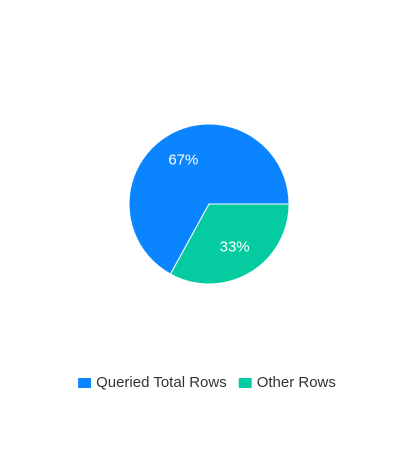 The image size is (414, 459). I want to click on pie-slice-labels: 67% 33%, so click(208, 204).